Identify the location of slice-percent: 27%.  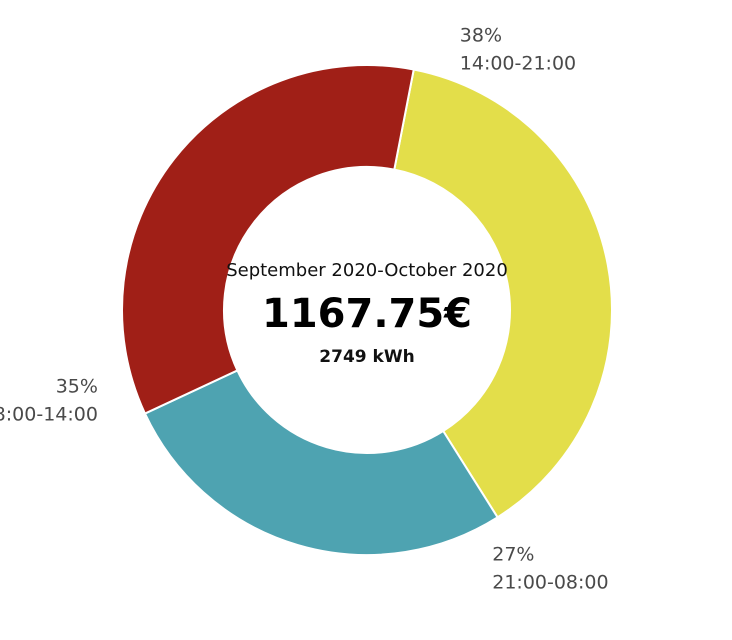
(513, 555).